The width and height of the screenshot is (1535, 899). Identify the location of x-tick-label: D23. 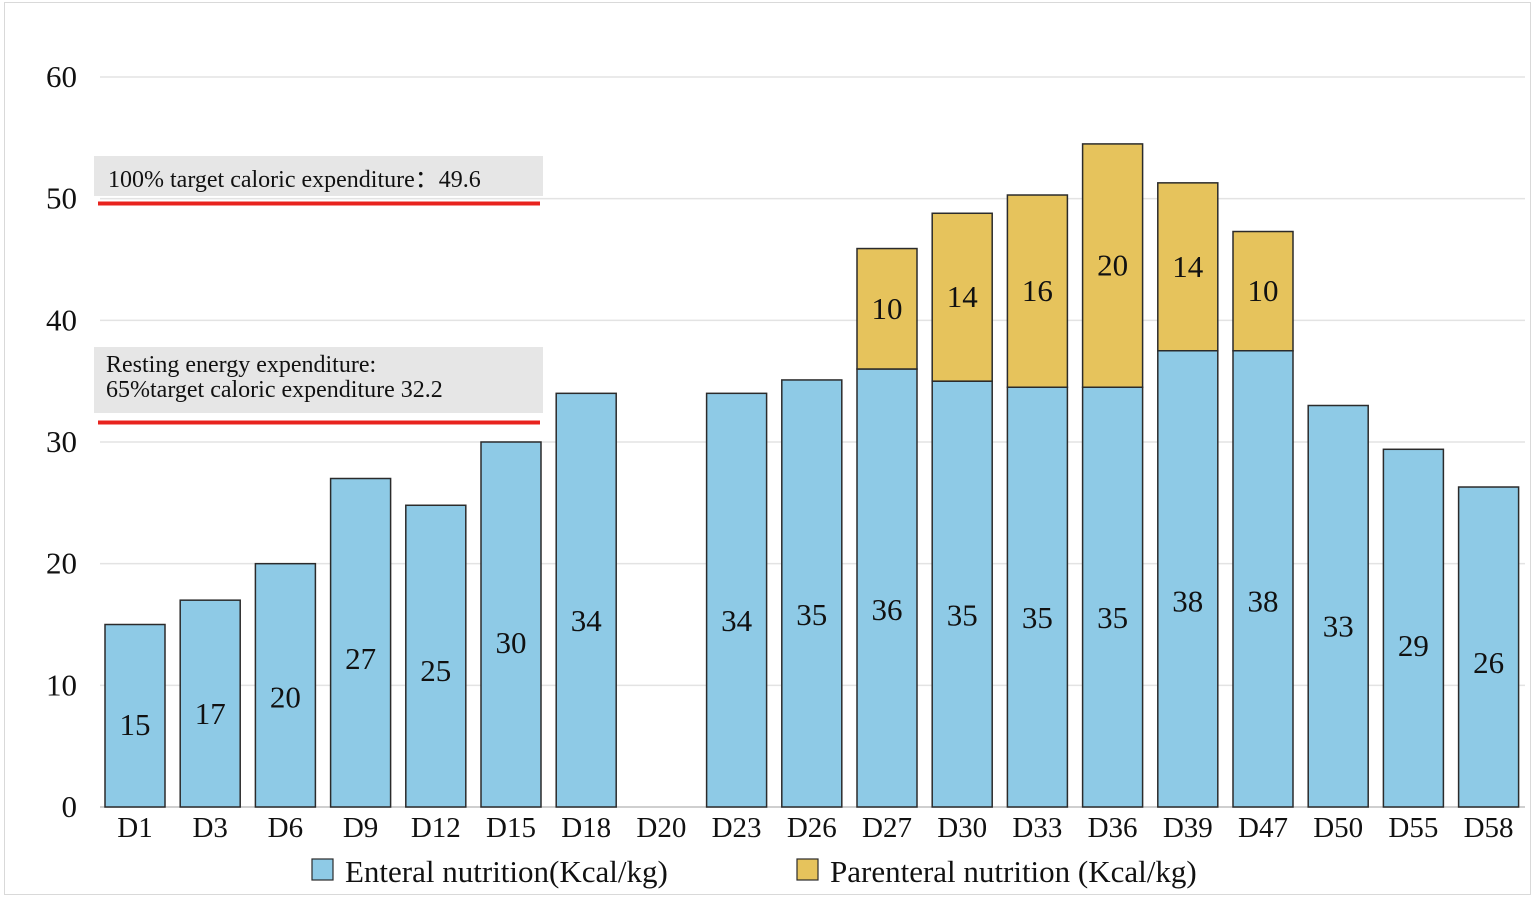
(737, 828).